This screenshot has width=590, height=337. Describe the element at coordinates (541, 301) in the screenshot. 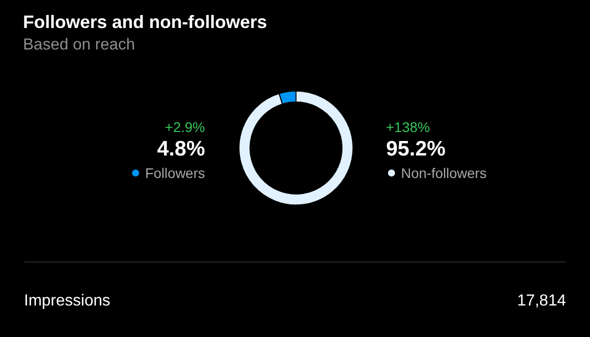

I see `text: 17,814` at that location.